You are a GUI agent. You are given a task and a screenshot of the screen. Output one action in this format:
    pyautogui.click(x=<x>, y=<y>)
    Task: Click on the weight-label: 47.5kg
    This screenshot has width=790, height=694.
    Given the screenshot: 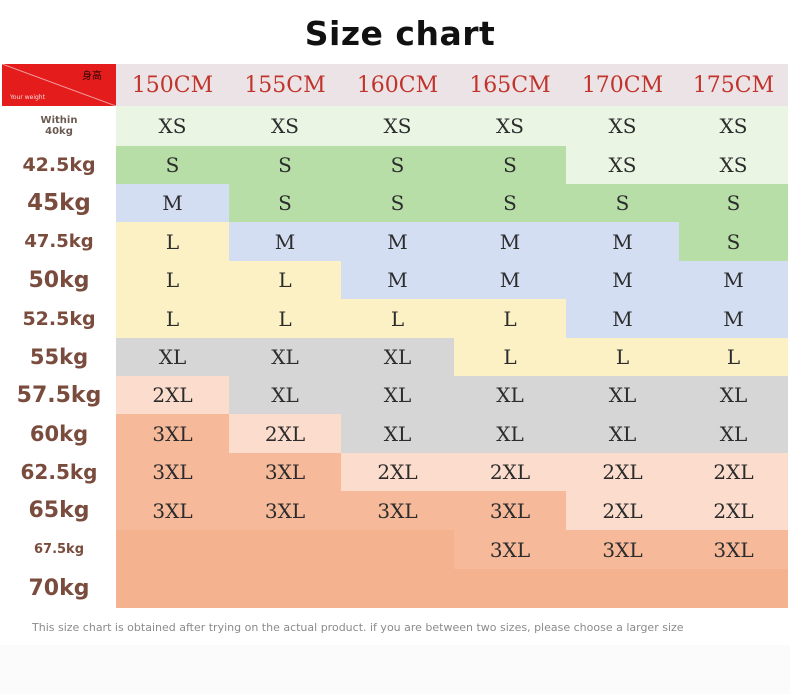 What is the action you would take?
    pyautogui.click(x=59, y=241)
    